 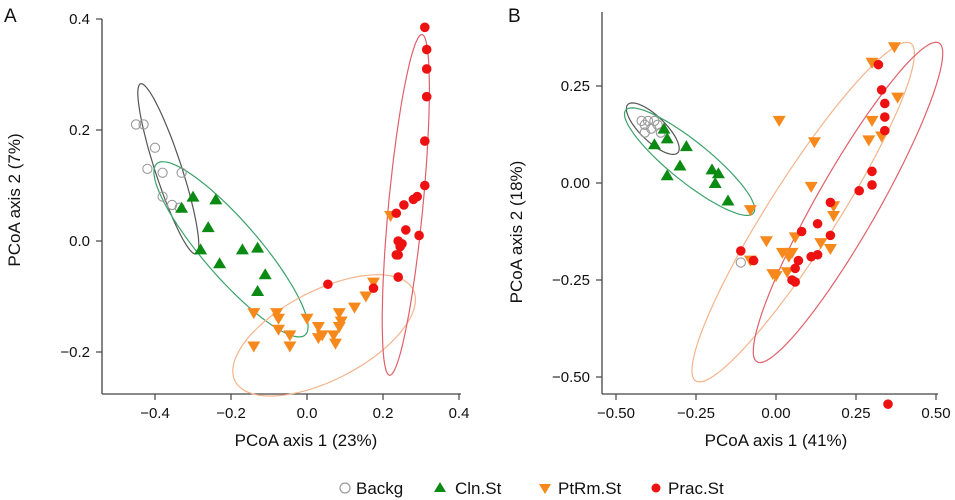 What do you see at coordinates (79, 19) in the screenshot?
I see `panel-a-y-tick-label: 0.4` at bounding box center [79, 19].